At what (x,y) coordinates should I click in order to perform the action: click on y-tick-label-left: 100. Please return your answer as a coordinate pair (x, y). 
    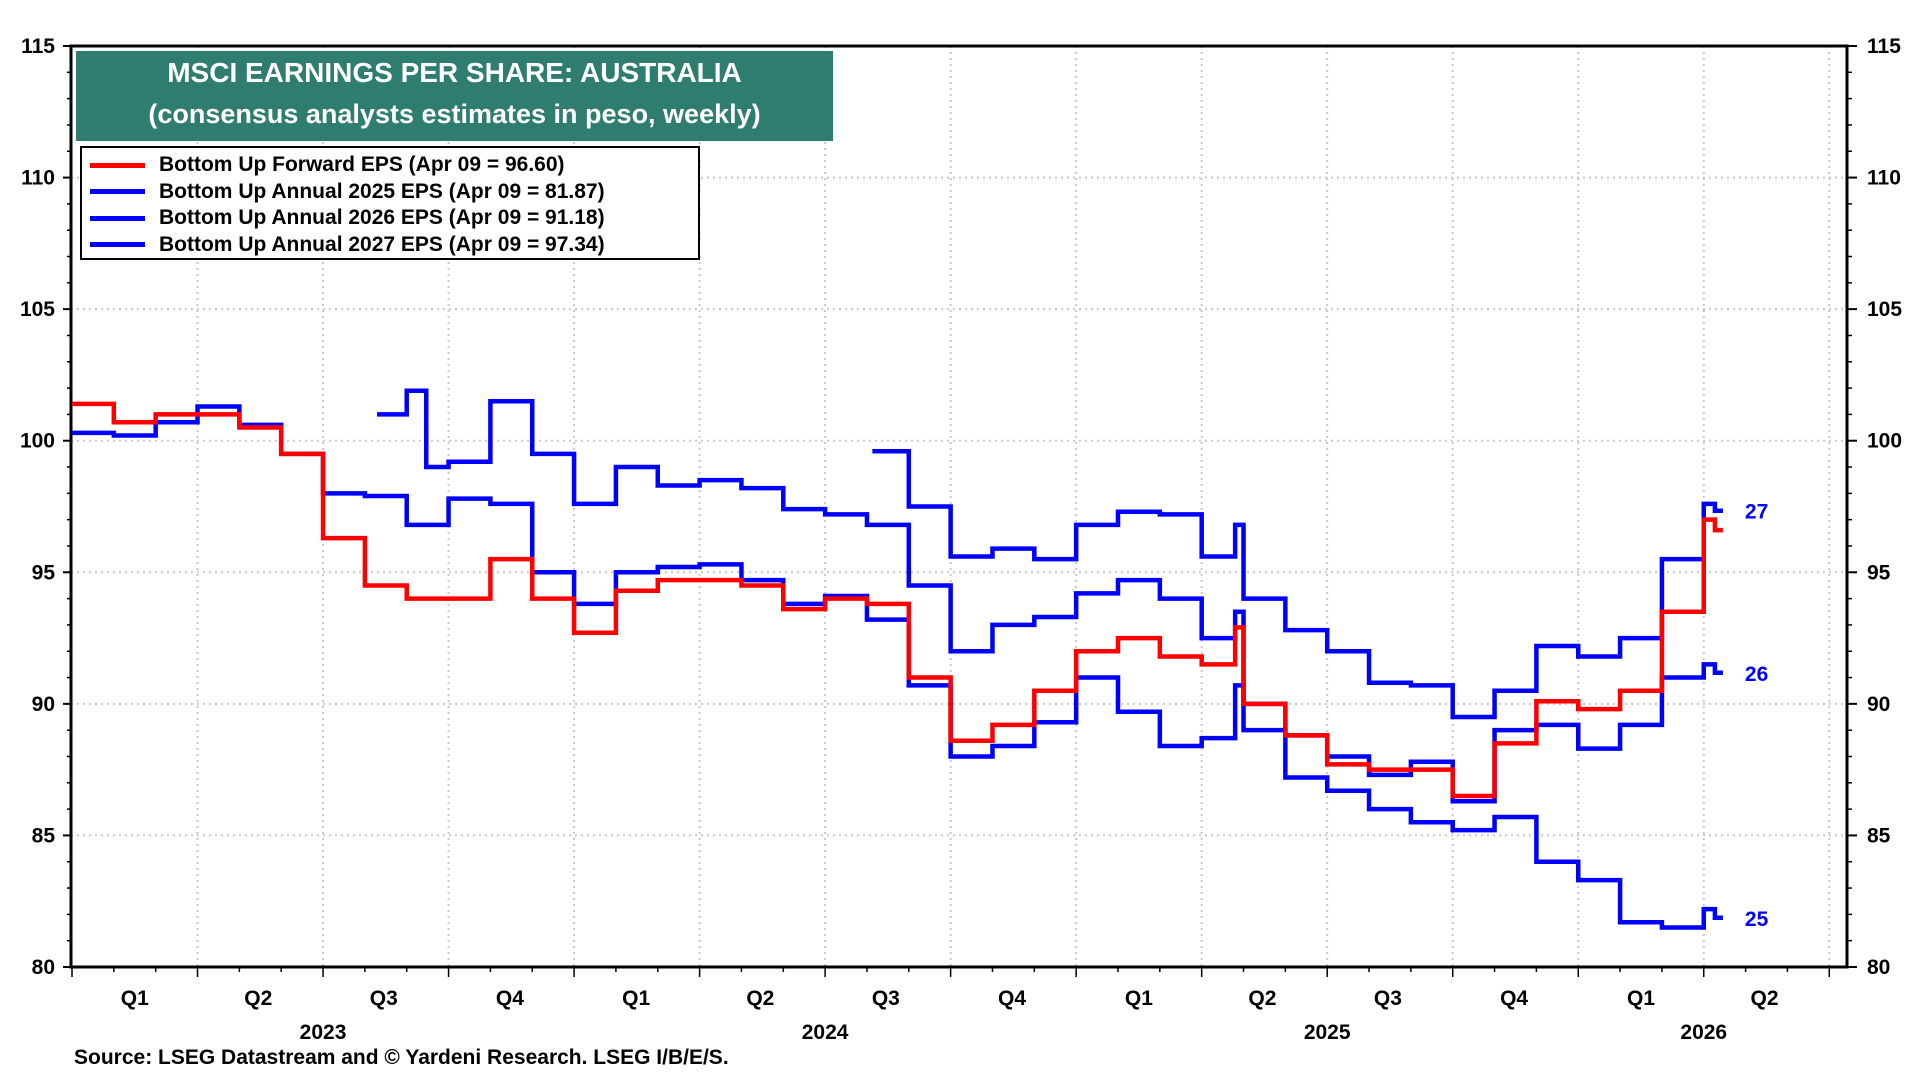
    Looking at the image, I should click on (37, 441).